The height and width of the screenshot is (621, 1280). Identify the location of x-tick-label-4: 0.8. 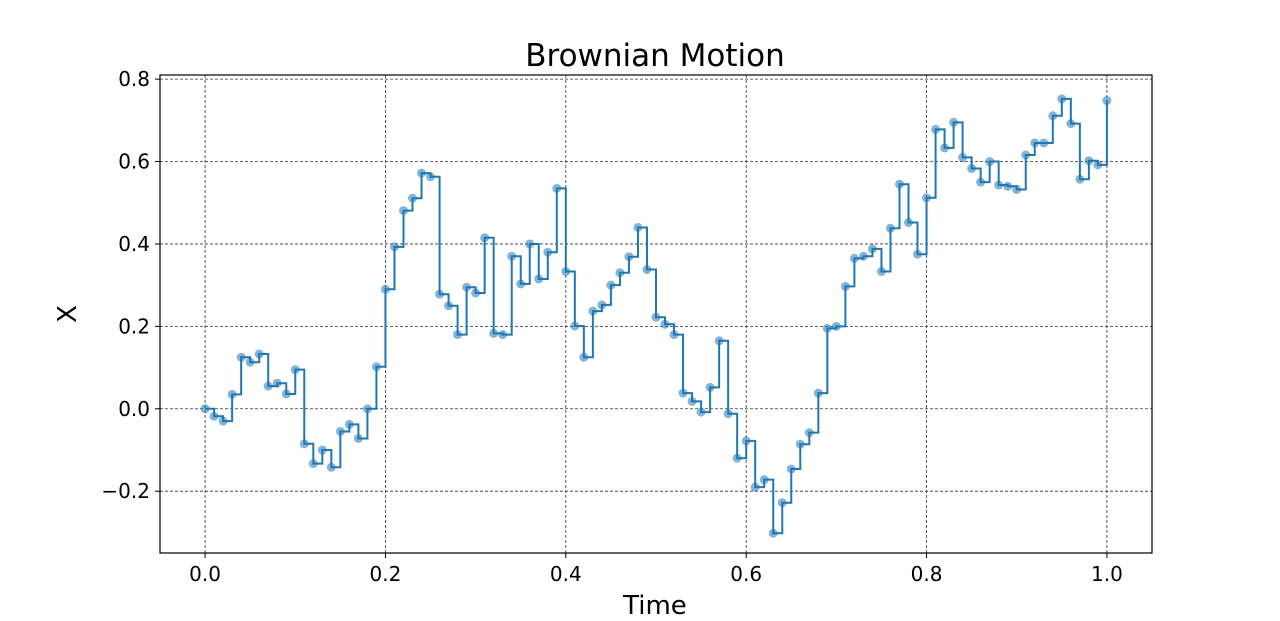
(927, 574).